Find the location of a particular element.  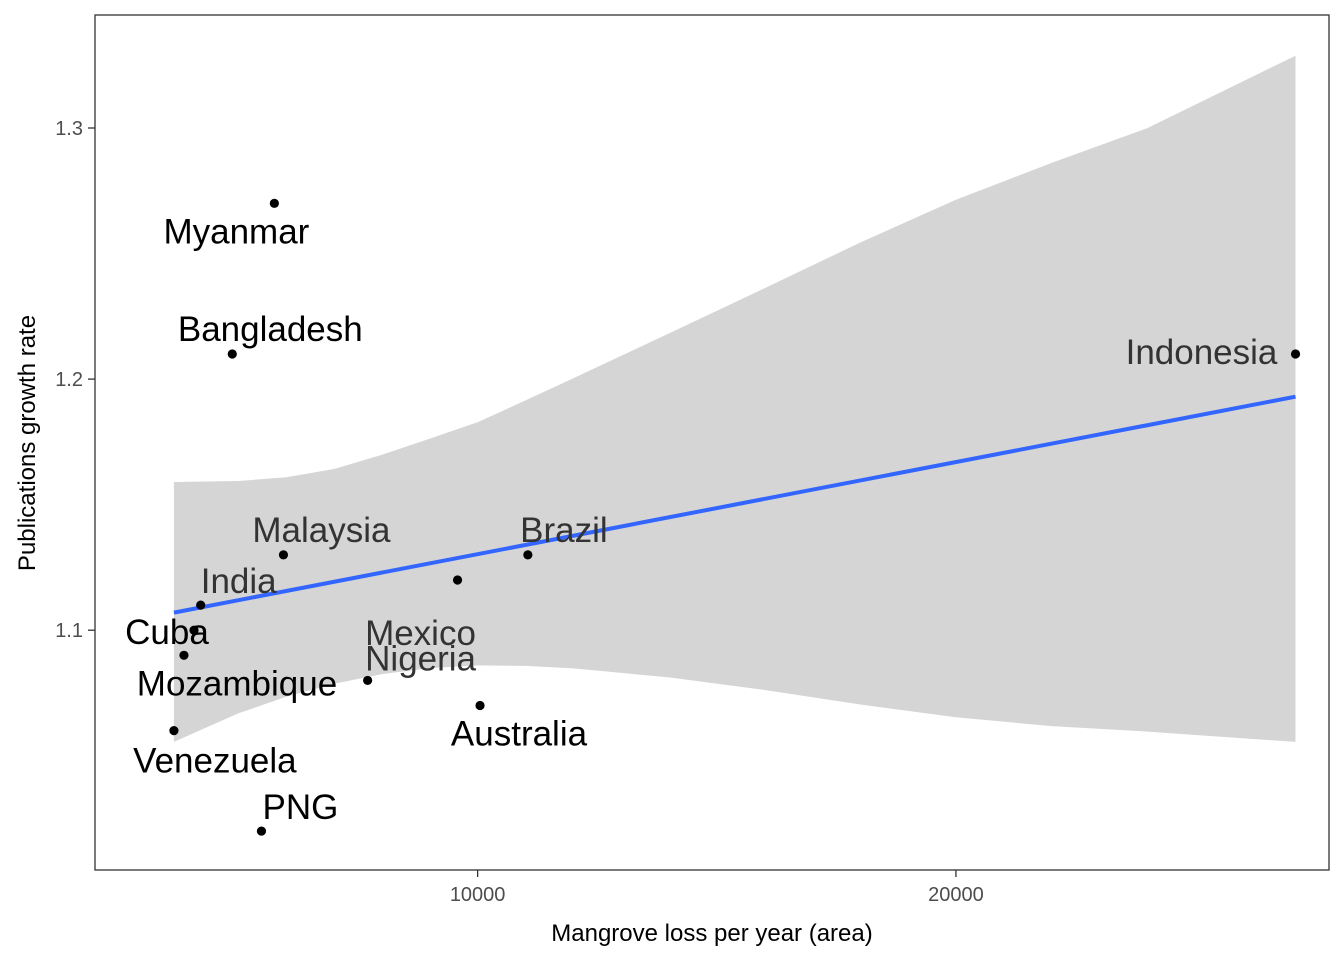

point-label-indonesia: Indonesia is located at coordinates (1202, 352).